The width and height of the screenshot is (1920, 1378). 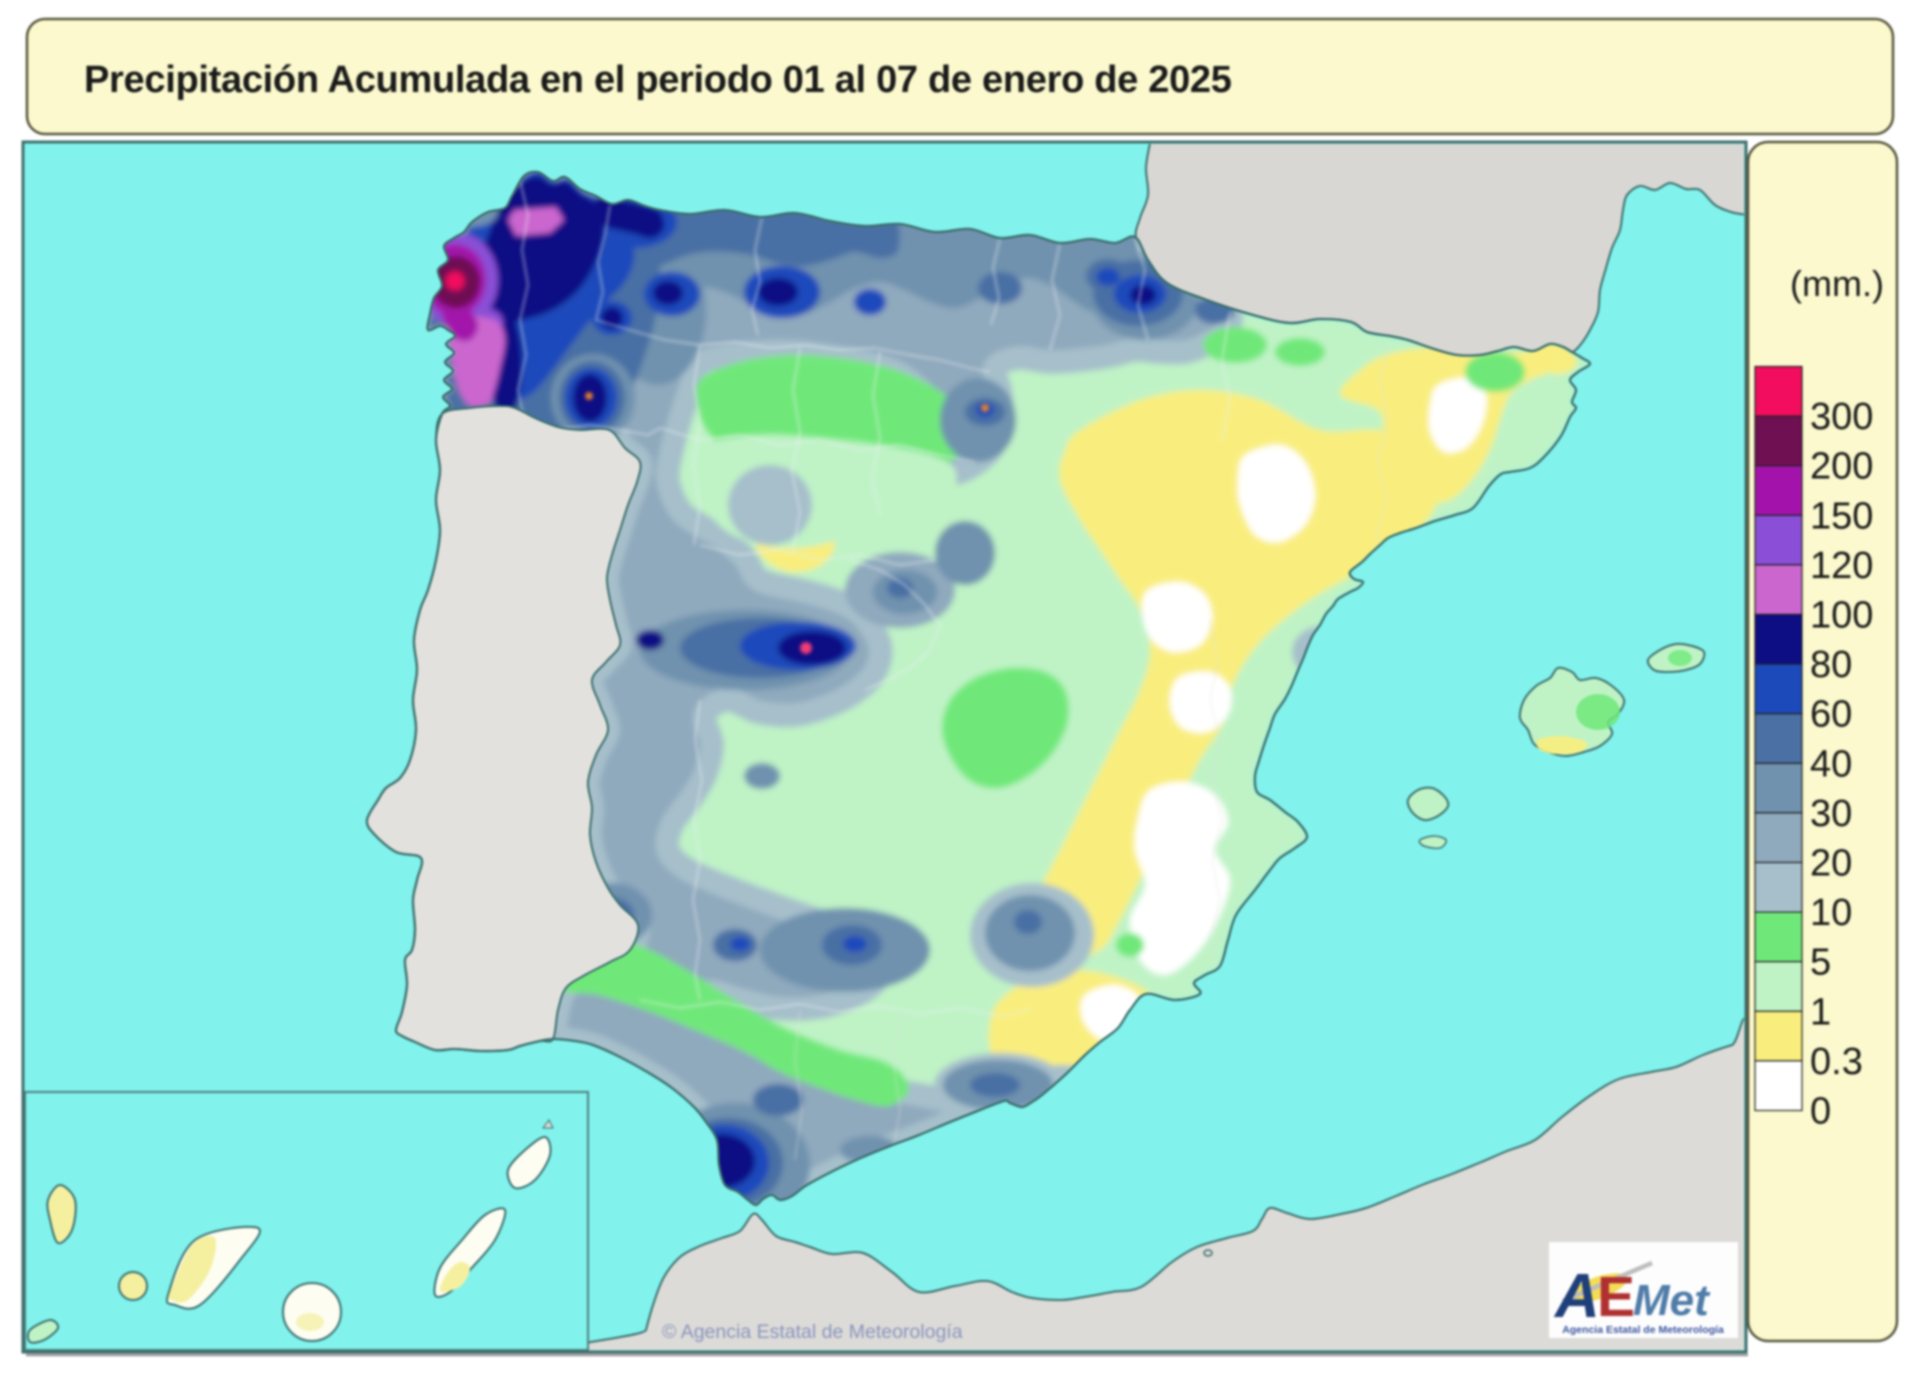 What do you see at coordinates (1841, 467) in the screenshot?
I see `svg-text: 200` at bounding box center [1841, 467].